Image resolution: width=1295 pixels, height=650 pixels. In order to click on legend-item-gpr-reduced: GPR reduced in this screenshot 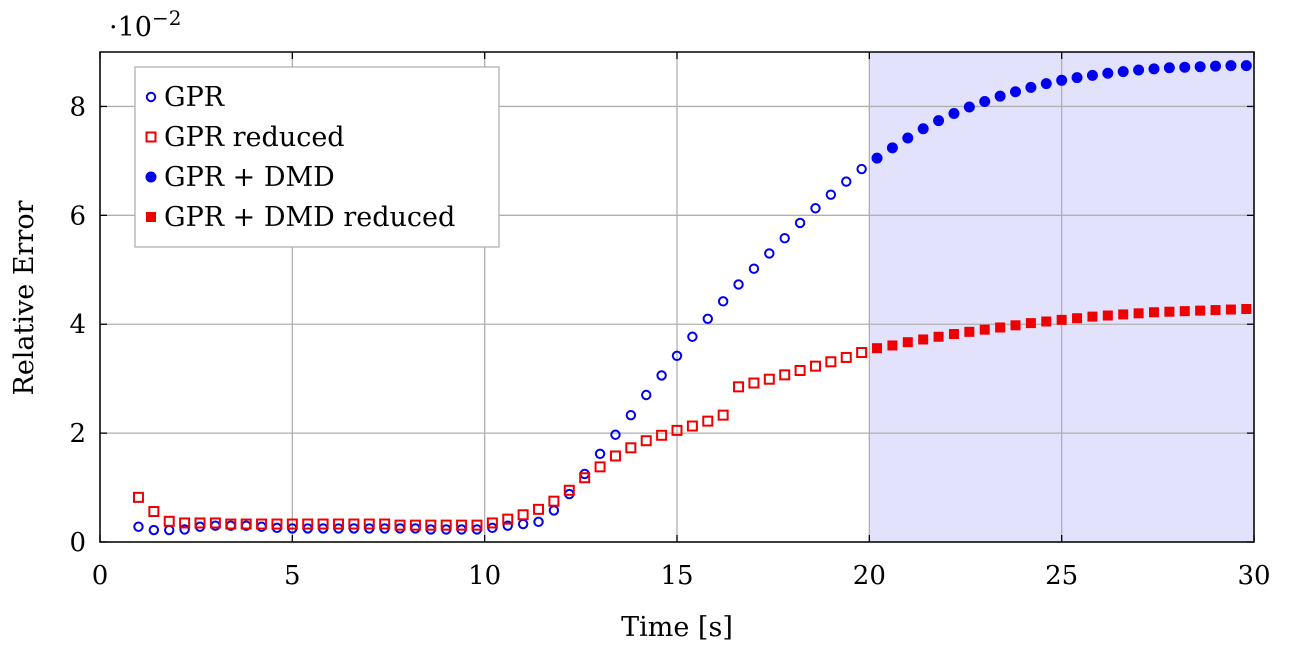, I will do `click(245, 137)`.